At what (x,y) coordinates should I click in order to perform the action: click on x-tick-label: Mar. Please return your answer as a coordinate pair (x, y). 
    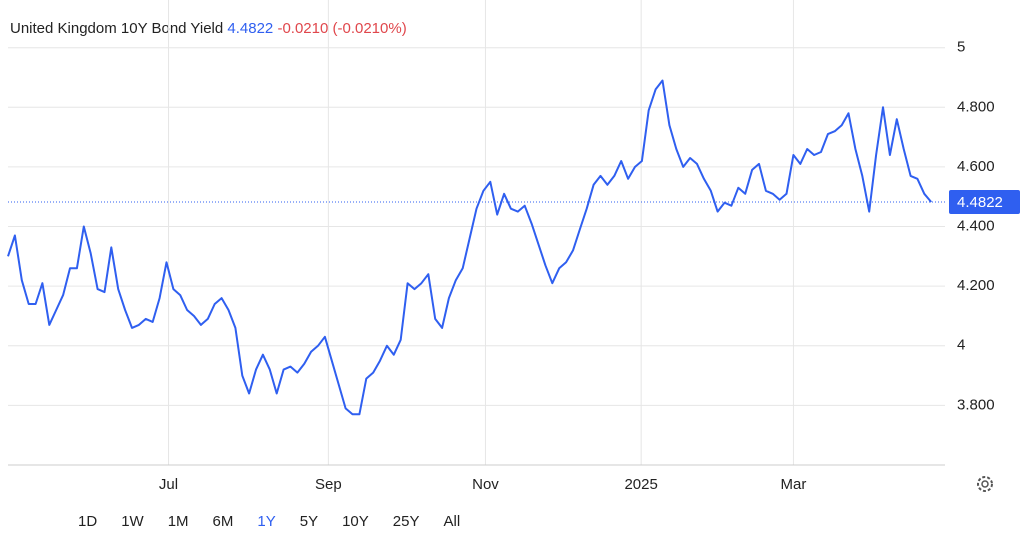
    Looking at the image, I should click on (794, 484).